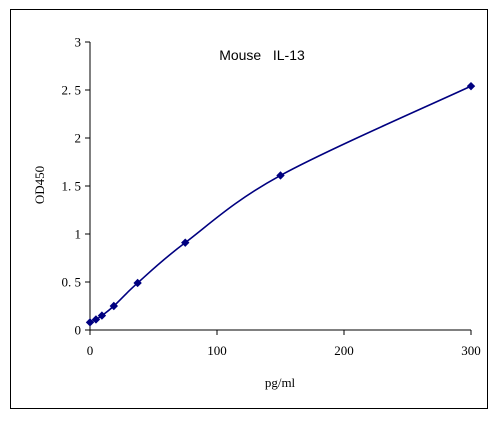 The width and height of the screenshot is (501, 423). What do you see at coordinates (90, 350) in the screenshot?
I see `x-tick-label: 0` at bounding box center [90, 350].